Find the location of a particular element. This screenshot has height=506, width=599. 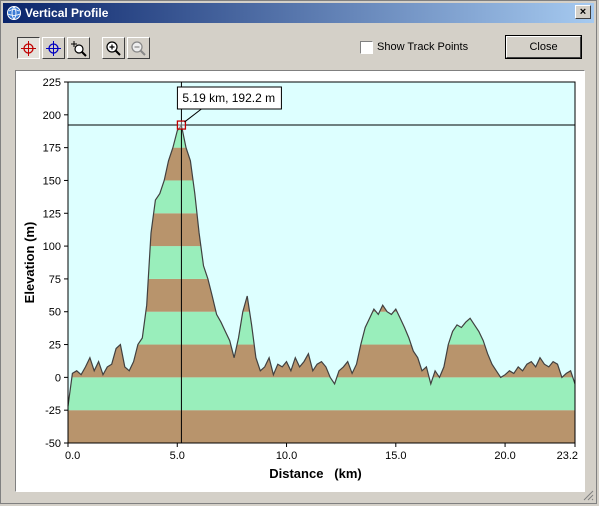

globe-icon is located at coordinates (14, 13).